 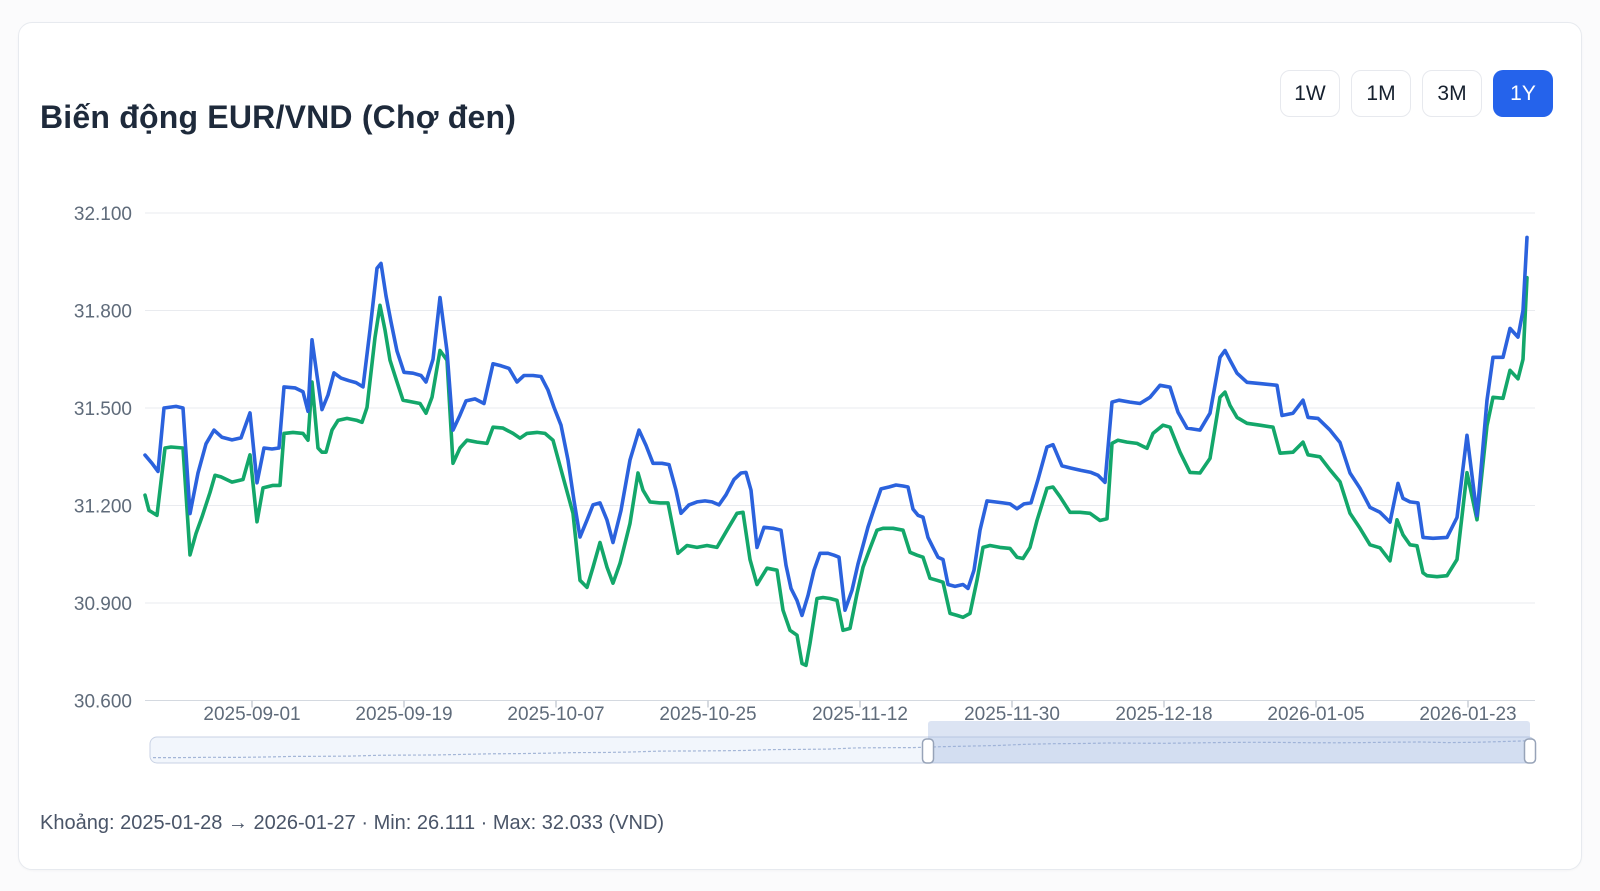 I want to click on x-tick-label: 2026-01-23, so click(x=1467, y=714).